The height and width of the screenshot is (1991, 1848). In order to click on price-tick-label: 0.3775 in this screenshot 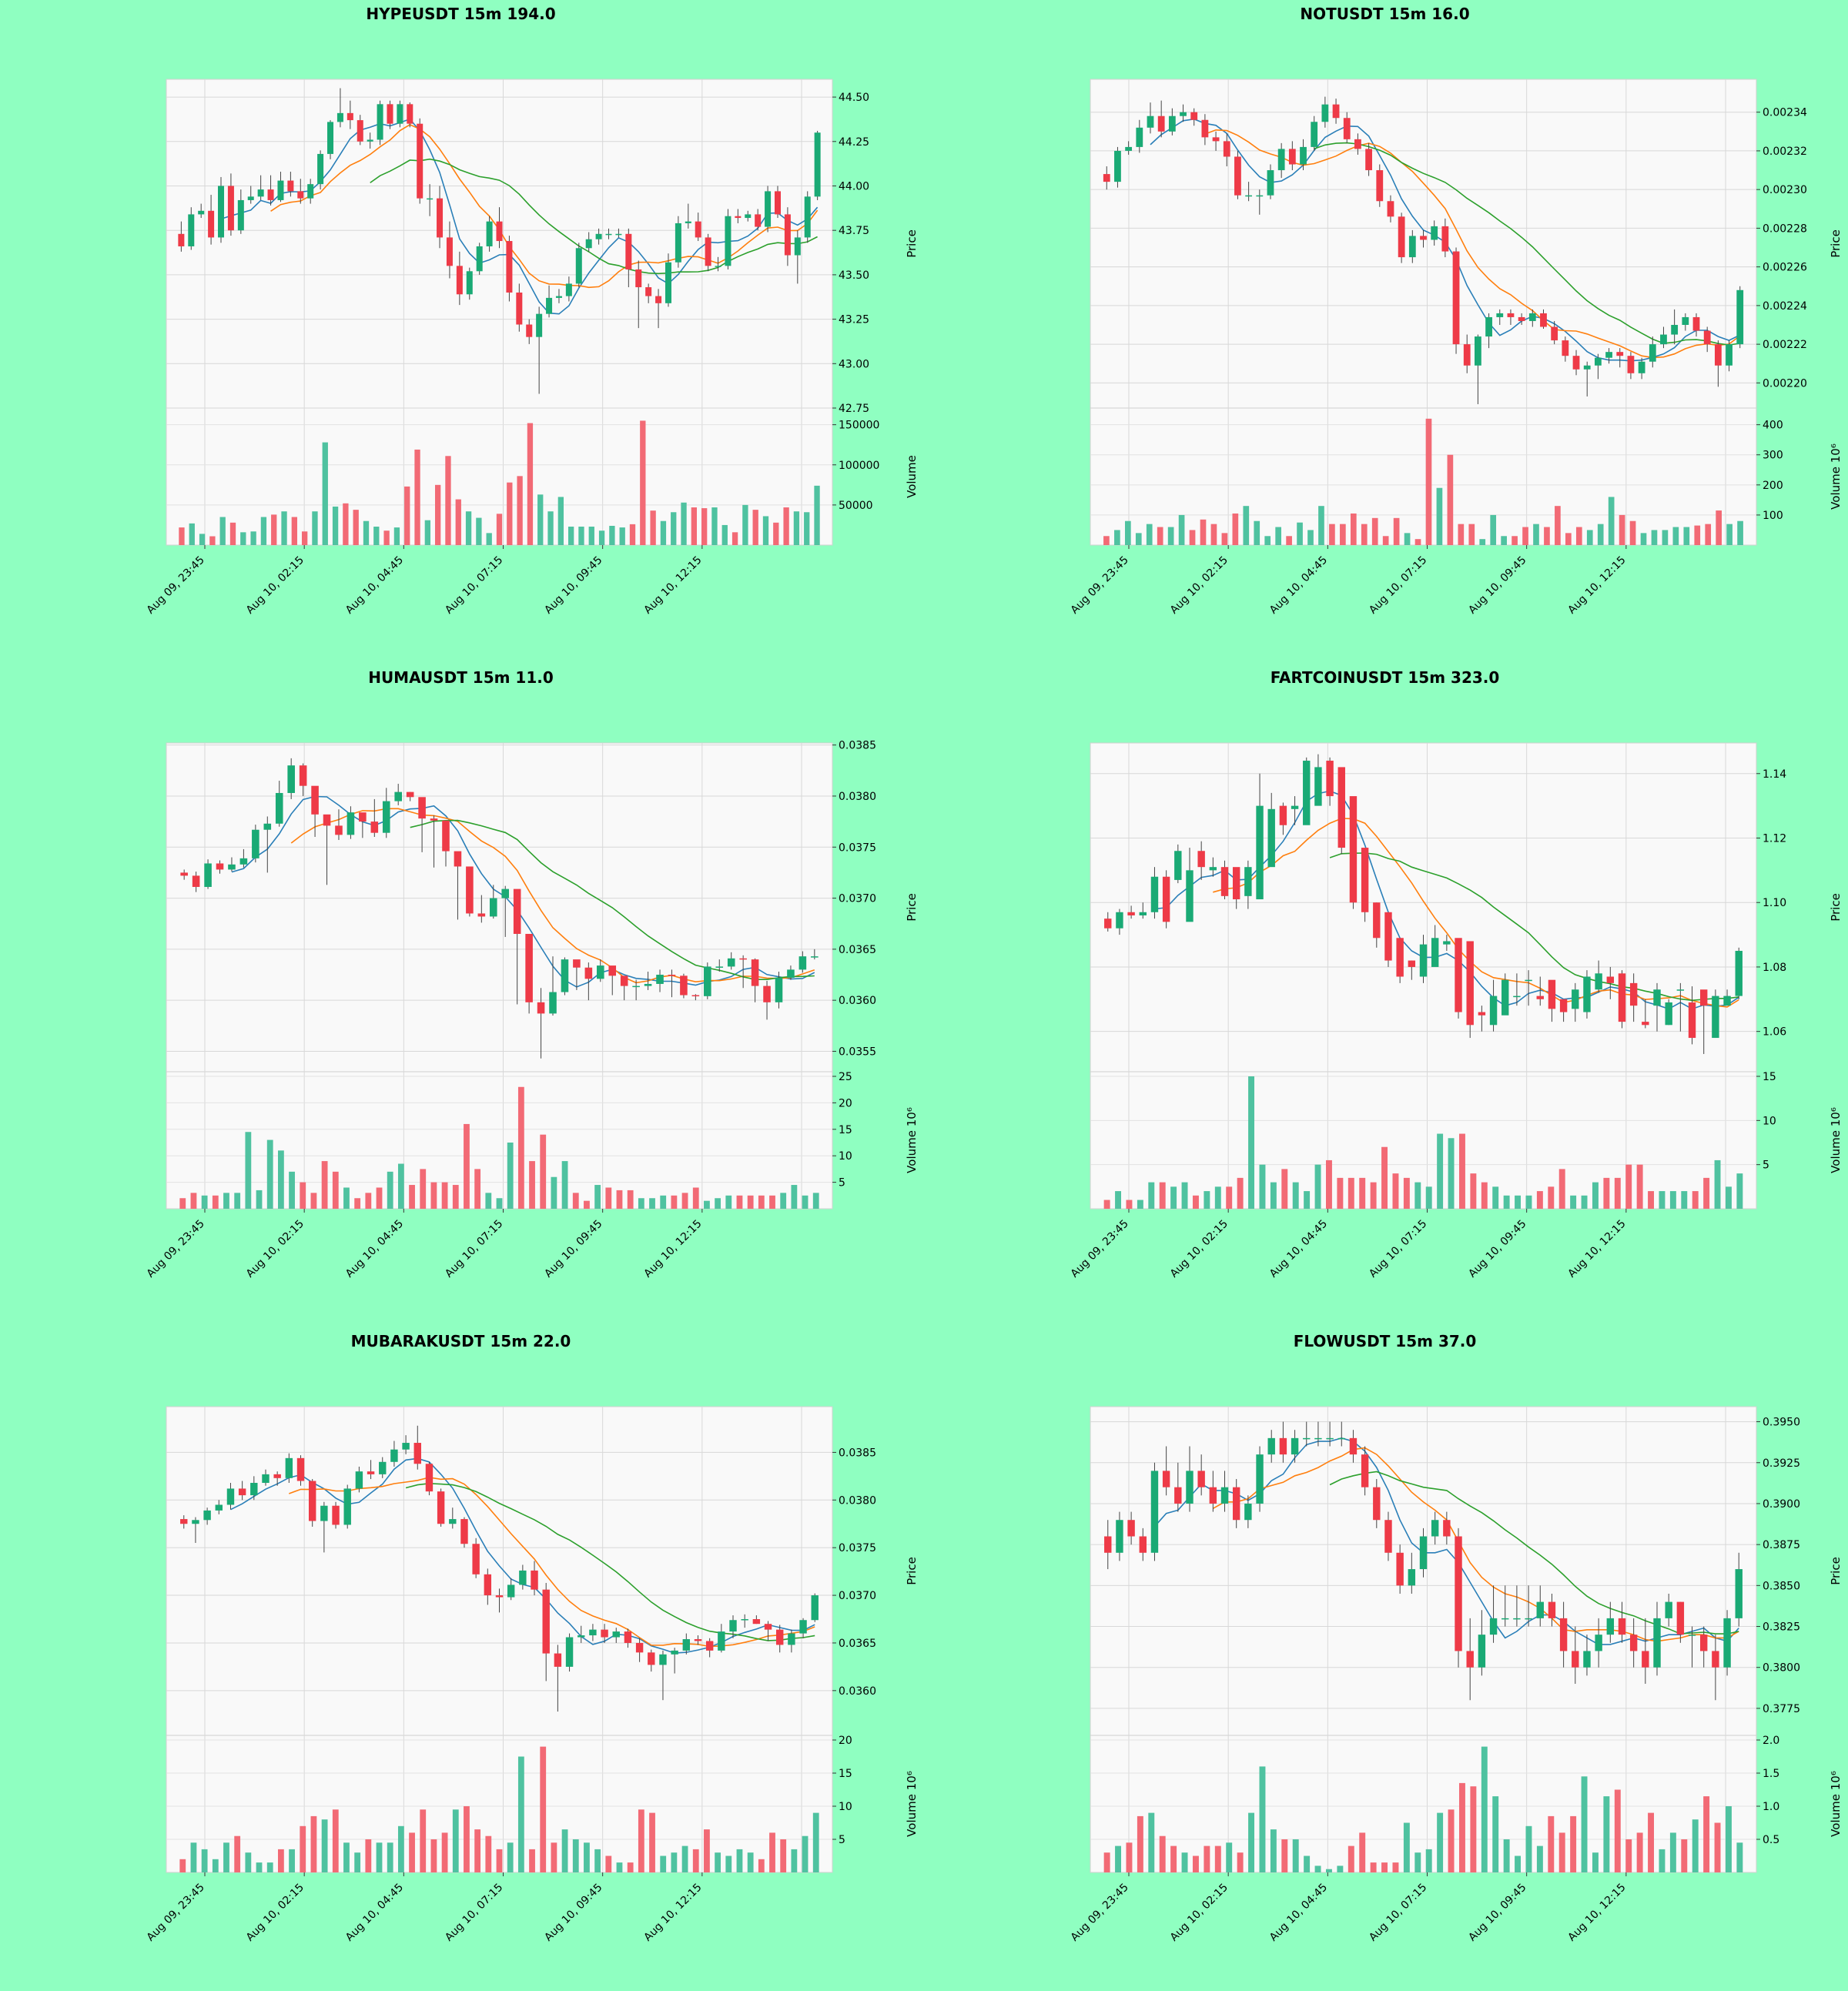, I will do `click(1781, 1709)`.